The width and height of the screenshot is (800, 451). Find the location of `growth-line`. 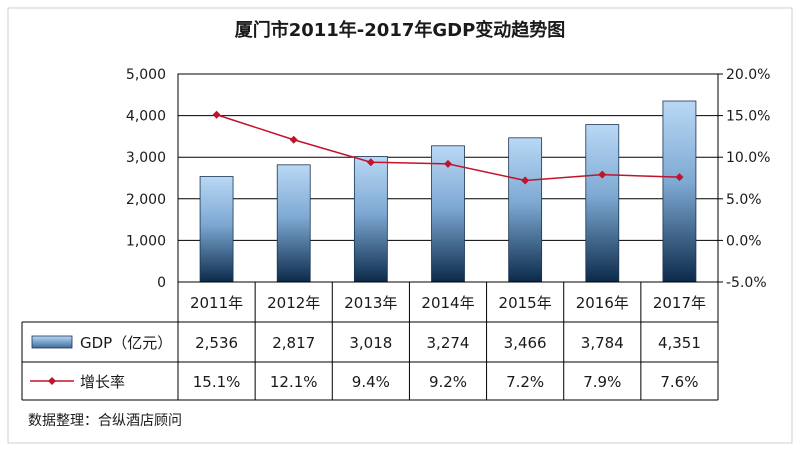

growth-line is located at coordinates (448, 147).